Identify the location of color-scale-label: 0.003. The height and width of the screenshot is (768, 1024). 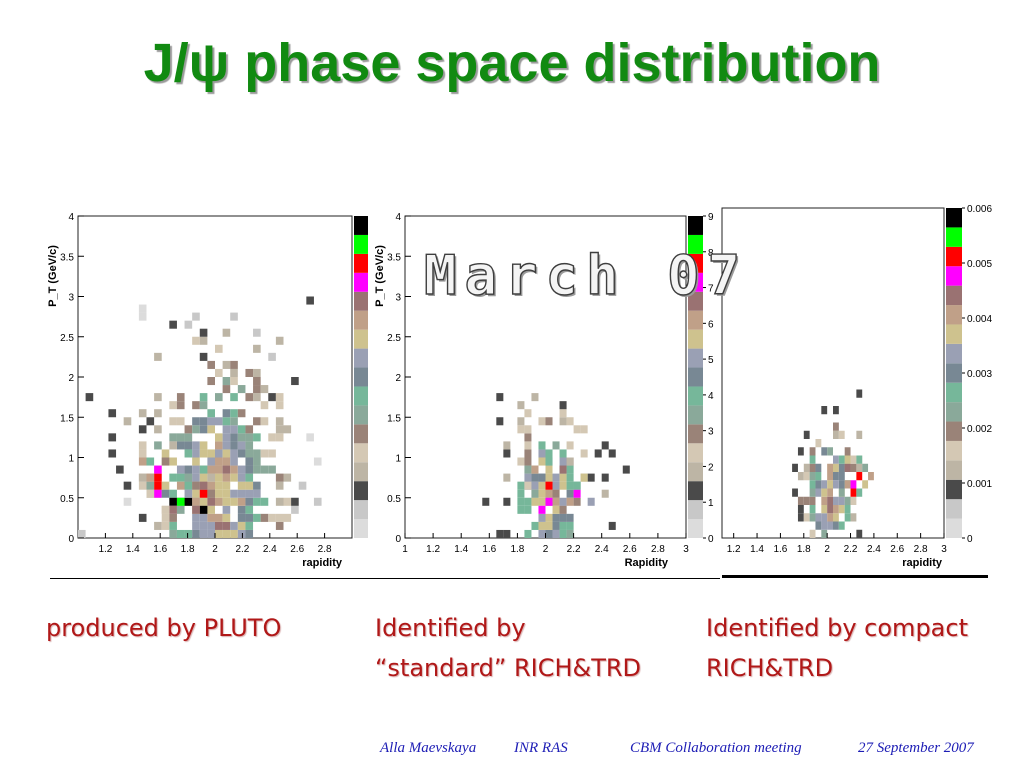
(979, 374).